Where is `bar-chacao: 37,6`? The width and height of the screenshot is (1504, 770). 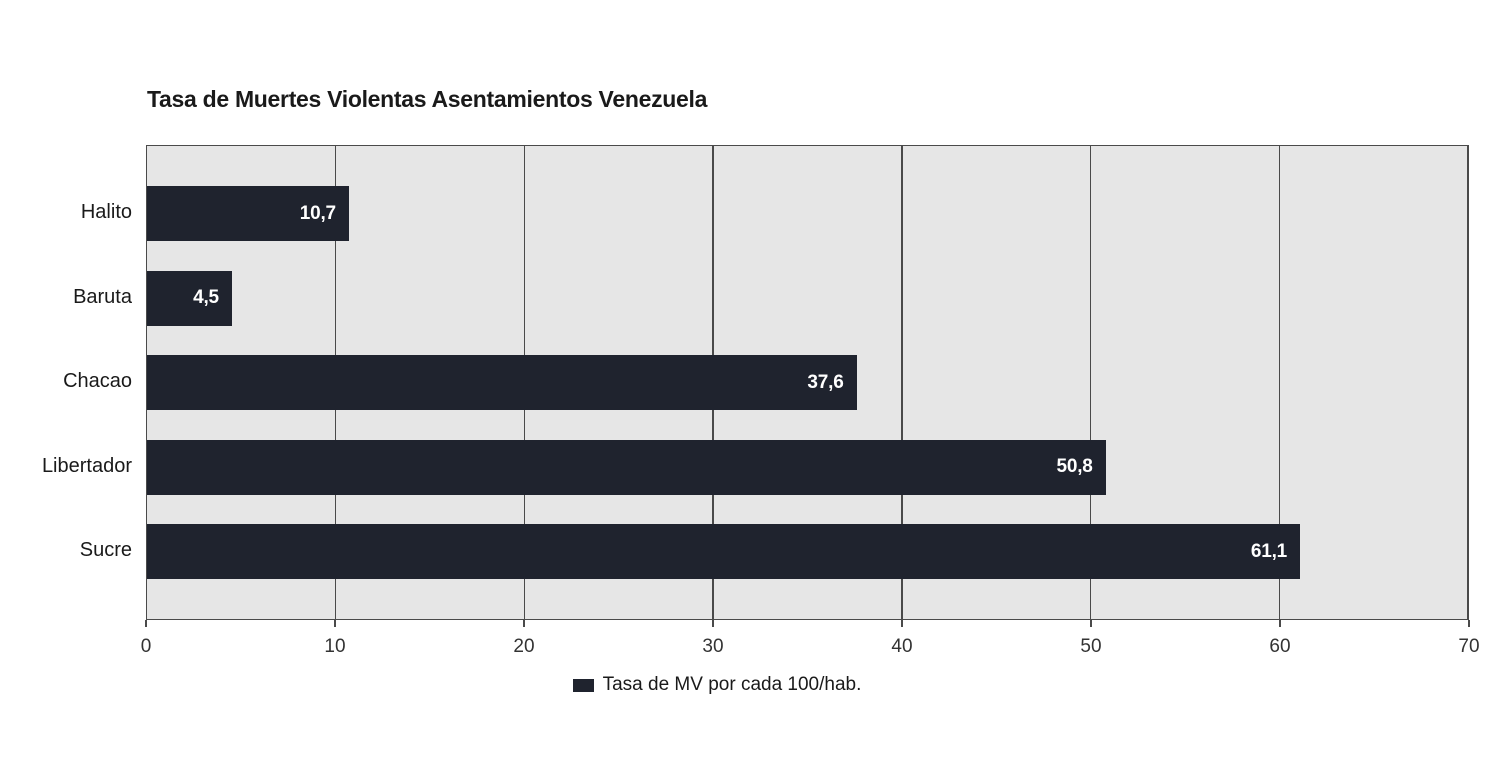
bar-chacao: 37,6 is located at coordinates (502, 382).